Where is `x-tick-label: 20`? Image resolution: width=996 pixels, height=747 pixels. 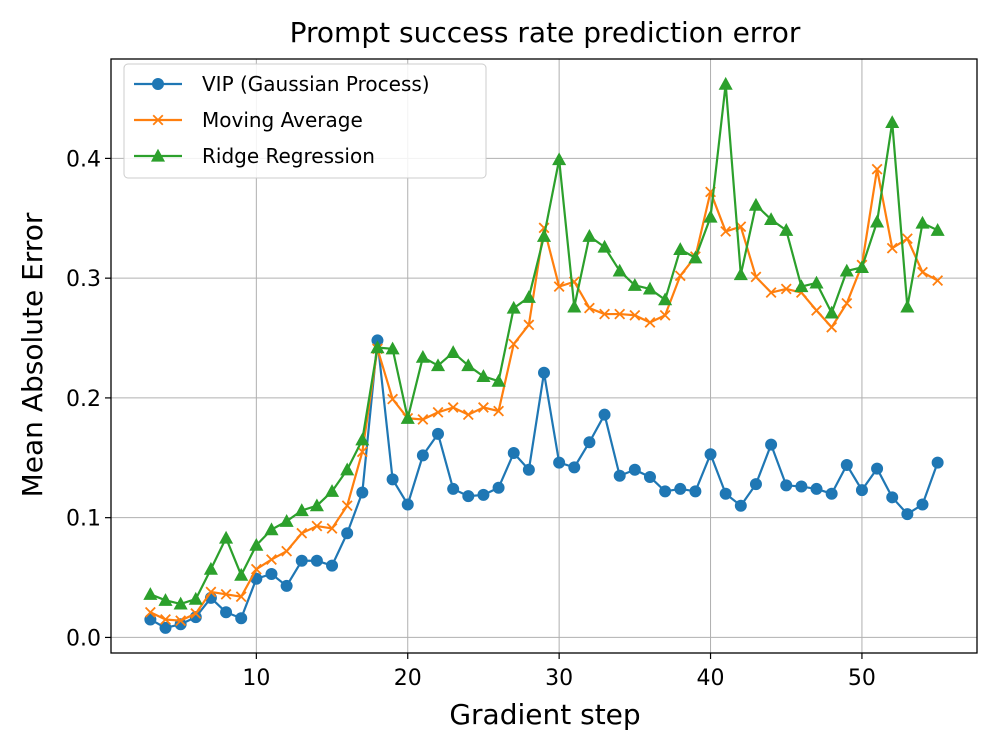
x-tick-label: 20 is located at coordinates (408, 678).